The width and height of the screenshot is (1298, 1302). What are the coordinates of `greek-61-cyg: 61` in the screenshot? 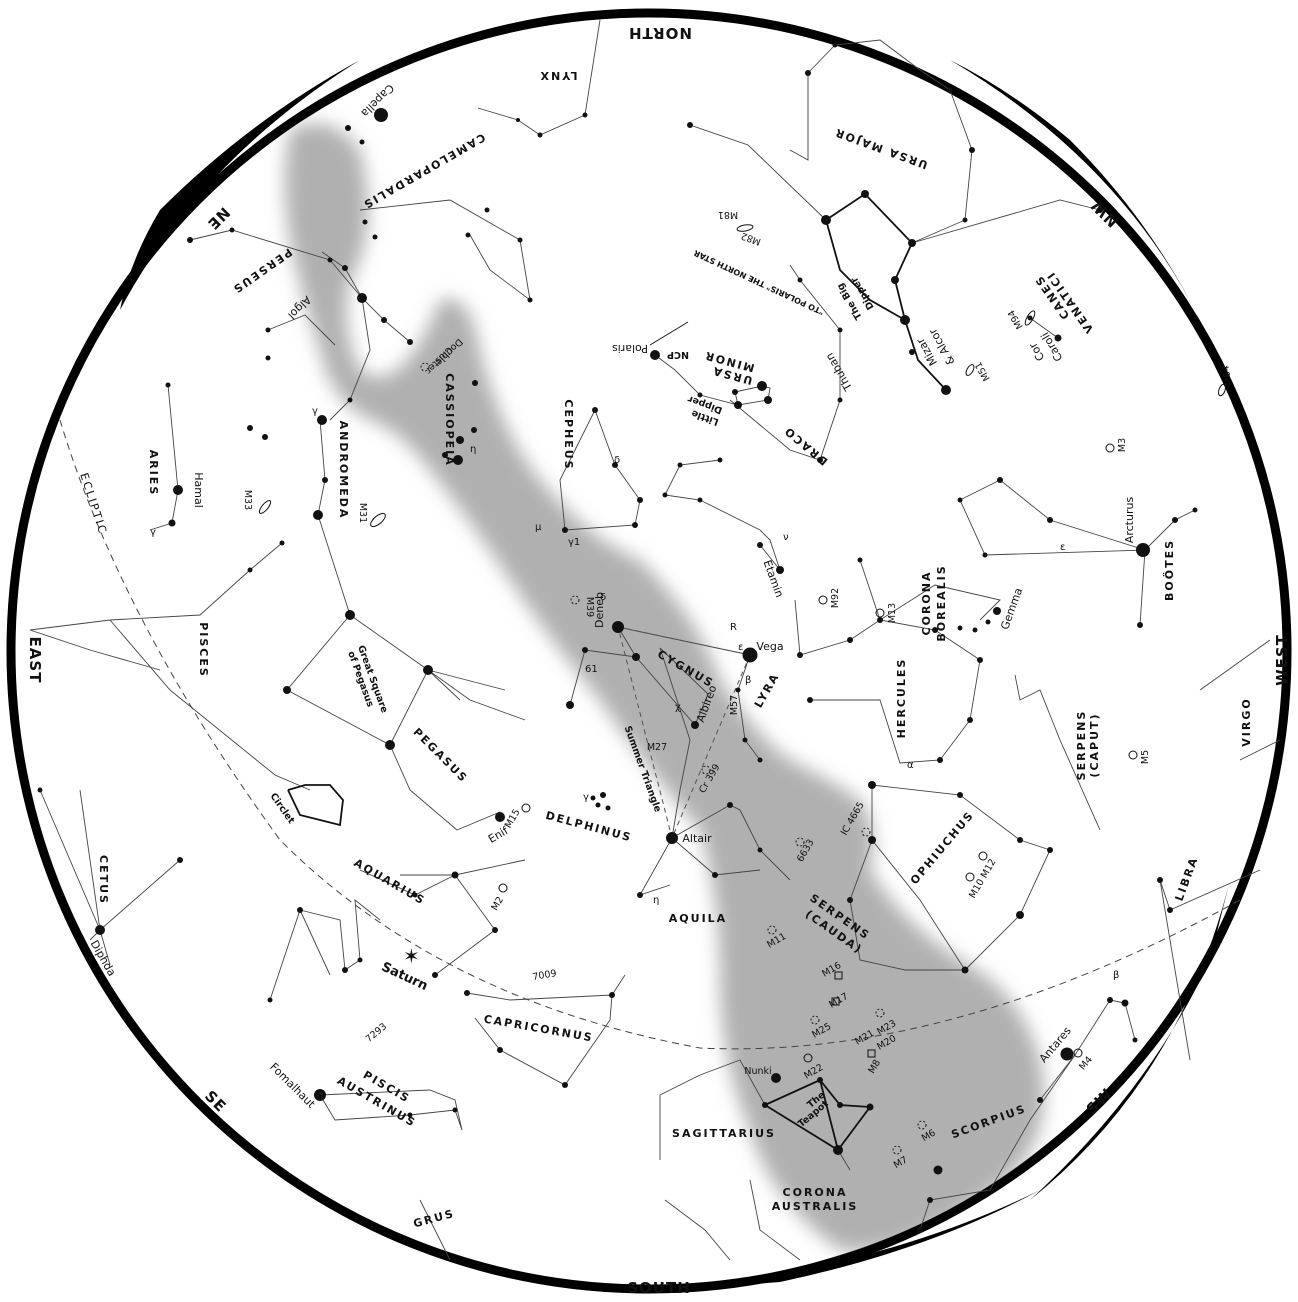 It's located at (591, 669).